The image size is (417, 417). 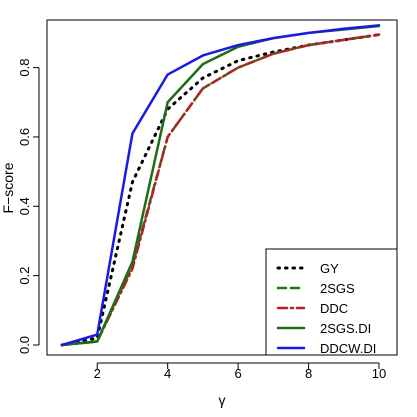 What do you see at coordinates (348, 348) in the screenshot?
I see `legend-label: DDCW.DI` at bounding box center [348, 348].